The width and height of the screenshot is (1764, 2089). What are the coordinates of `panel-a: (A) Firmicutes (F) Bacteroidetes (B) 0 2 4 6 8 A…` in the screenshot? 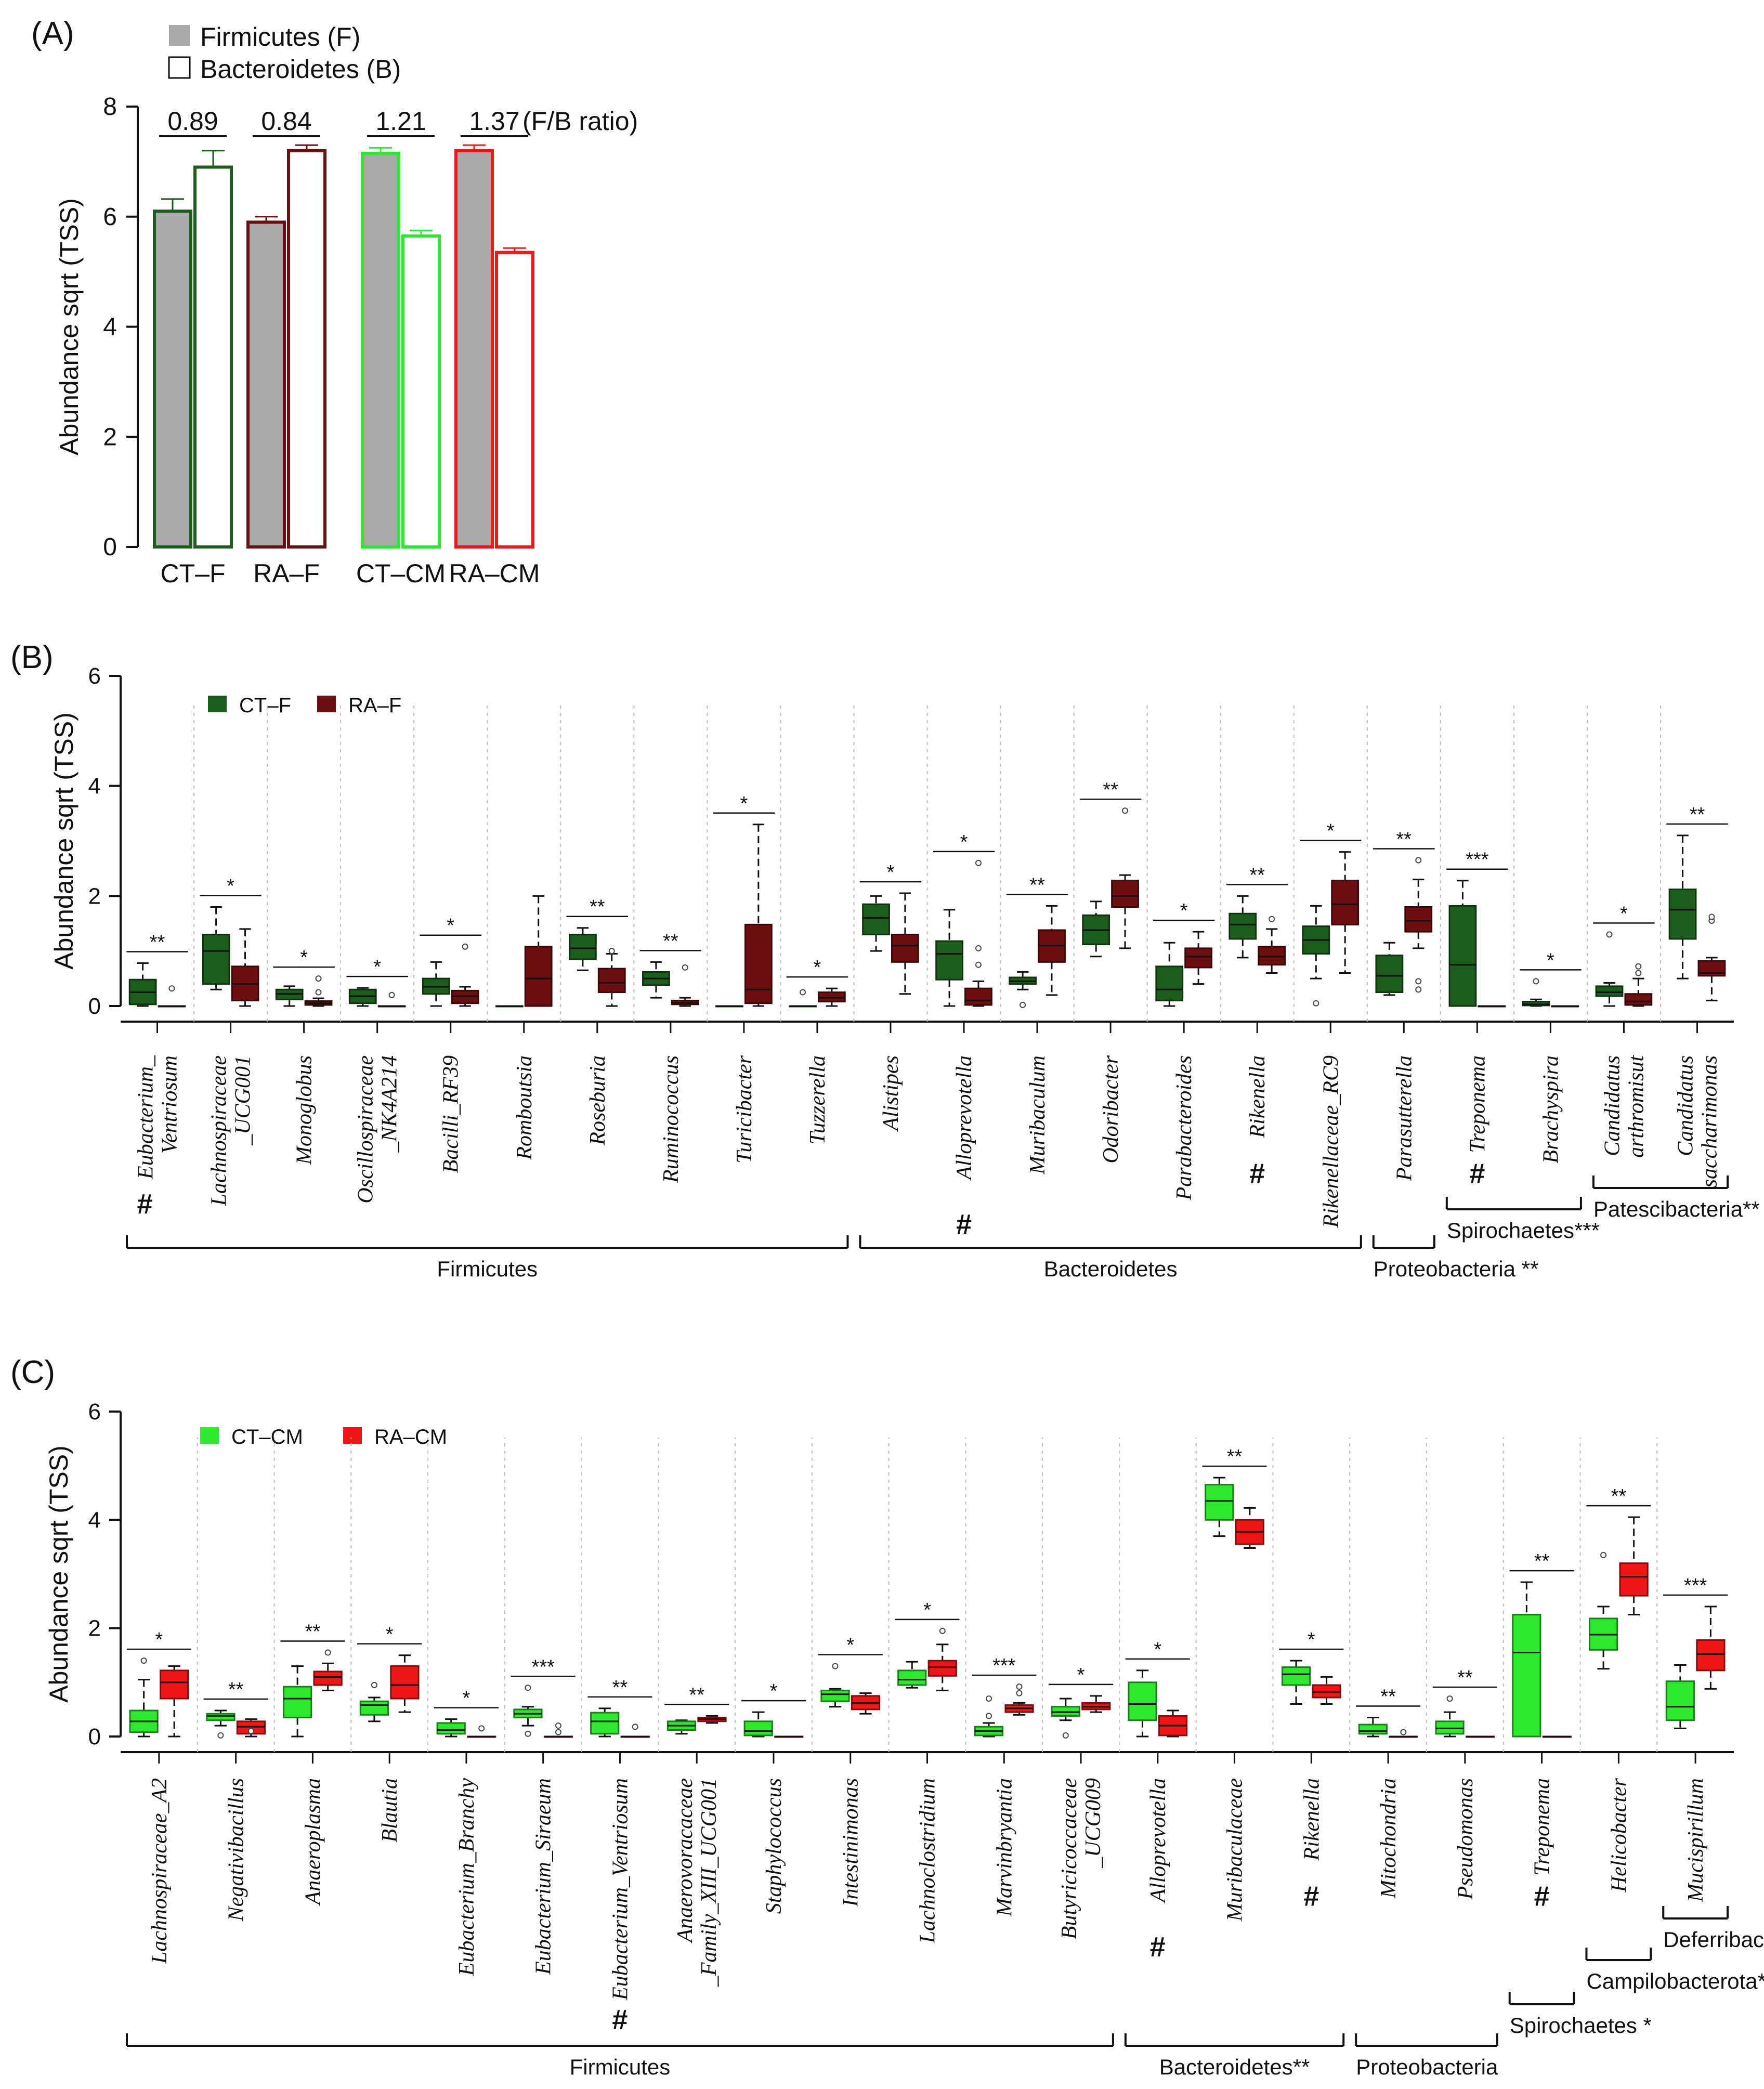 It's located at (334, 302).